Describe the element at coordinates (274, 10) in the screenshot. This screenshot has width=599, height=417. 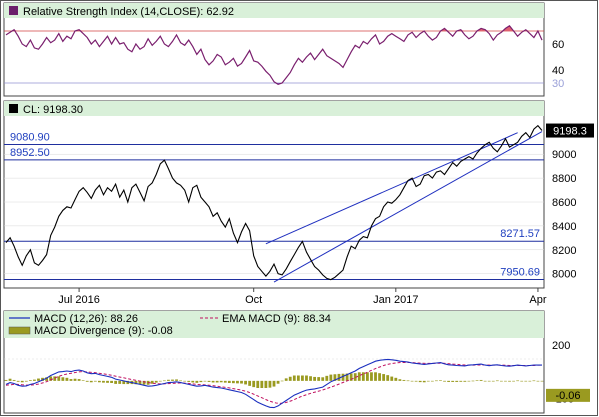
I see `rsi-header` at that location.